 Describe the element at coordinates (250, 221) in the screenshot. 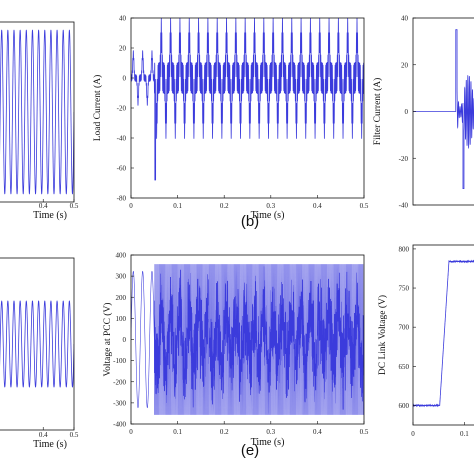

I see `panel-label: (b)` at that location.